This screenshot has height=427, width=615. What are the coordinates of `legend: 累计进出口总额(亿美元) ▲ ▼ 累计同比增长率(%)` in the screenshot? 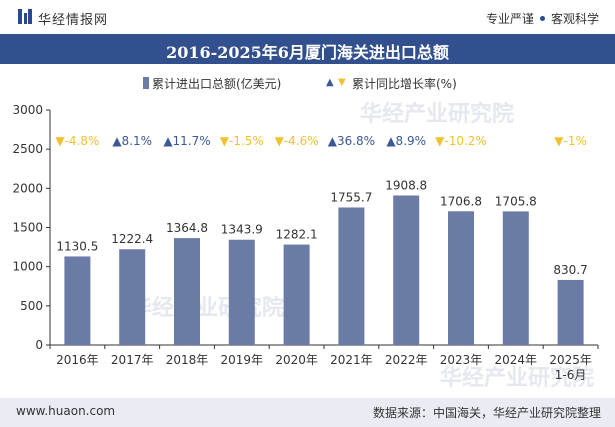 It's located at (307, 83).